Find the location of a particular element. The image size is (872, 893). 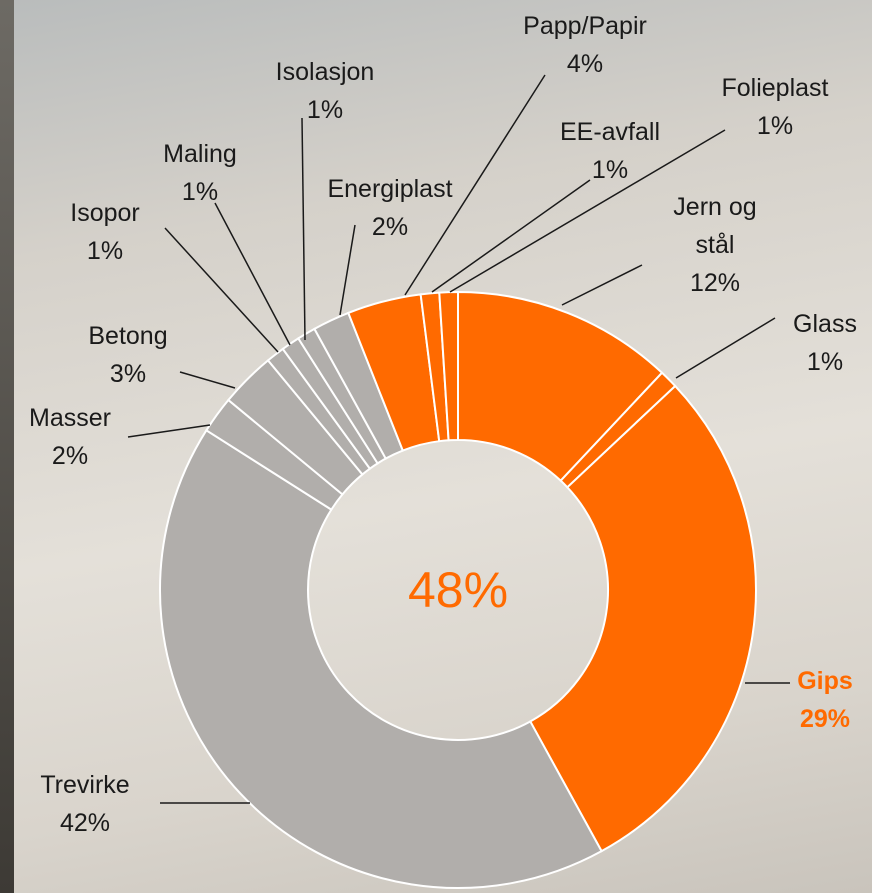

category-label: Energiplast is located at coordinates (390, 189).